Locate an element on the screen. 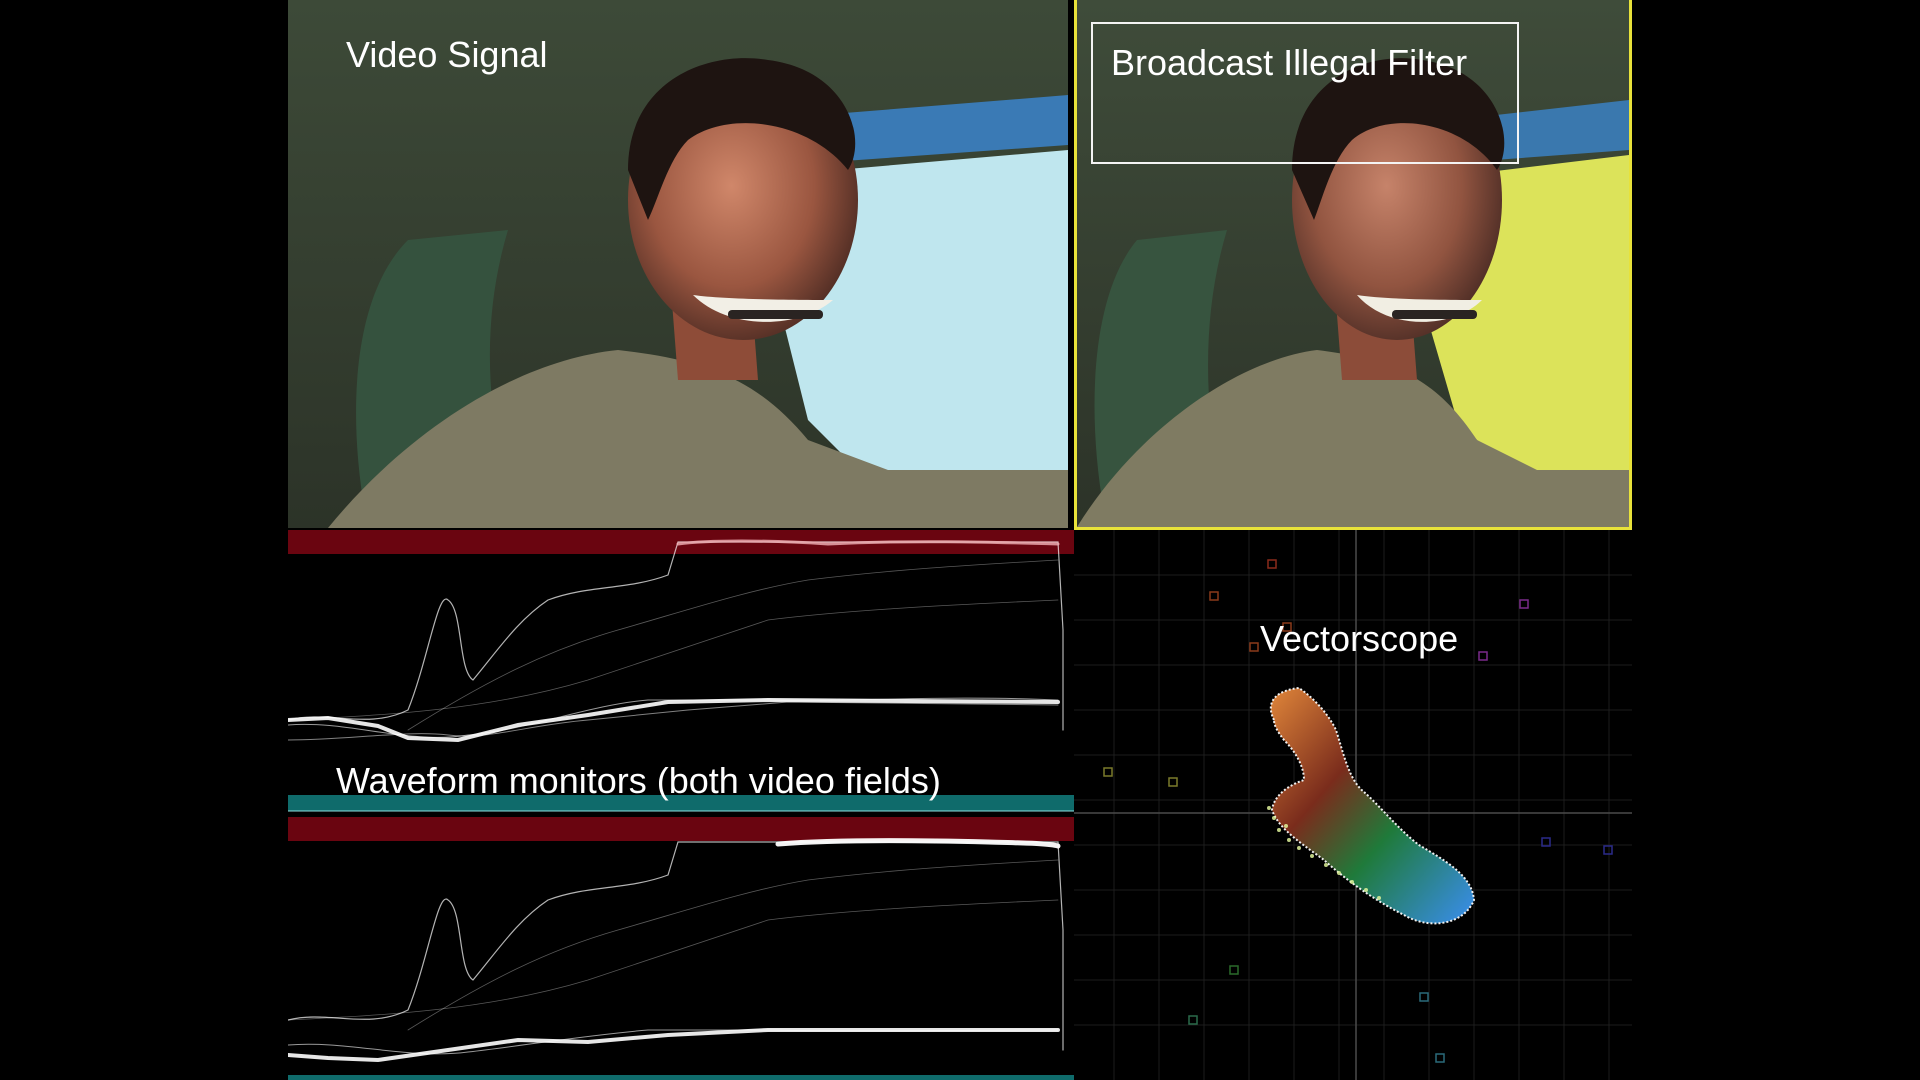 This screenshot has width=1920, height=1080. broadcast-filter-frame is located at coordinates (1353, 263).